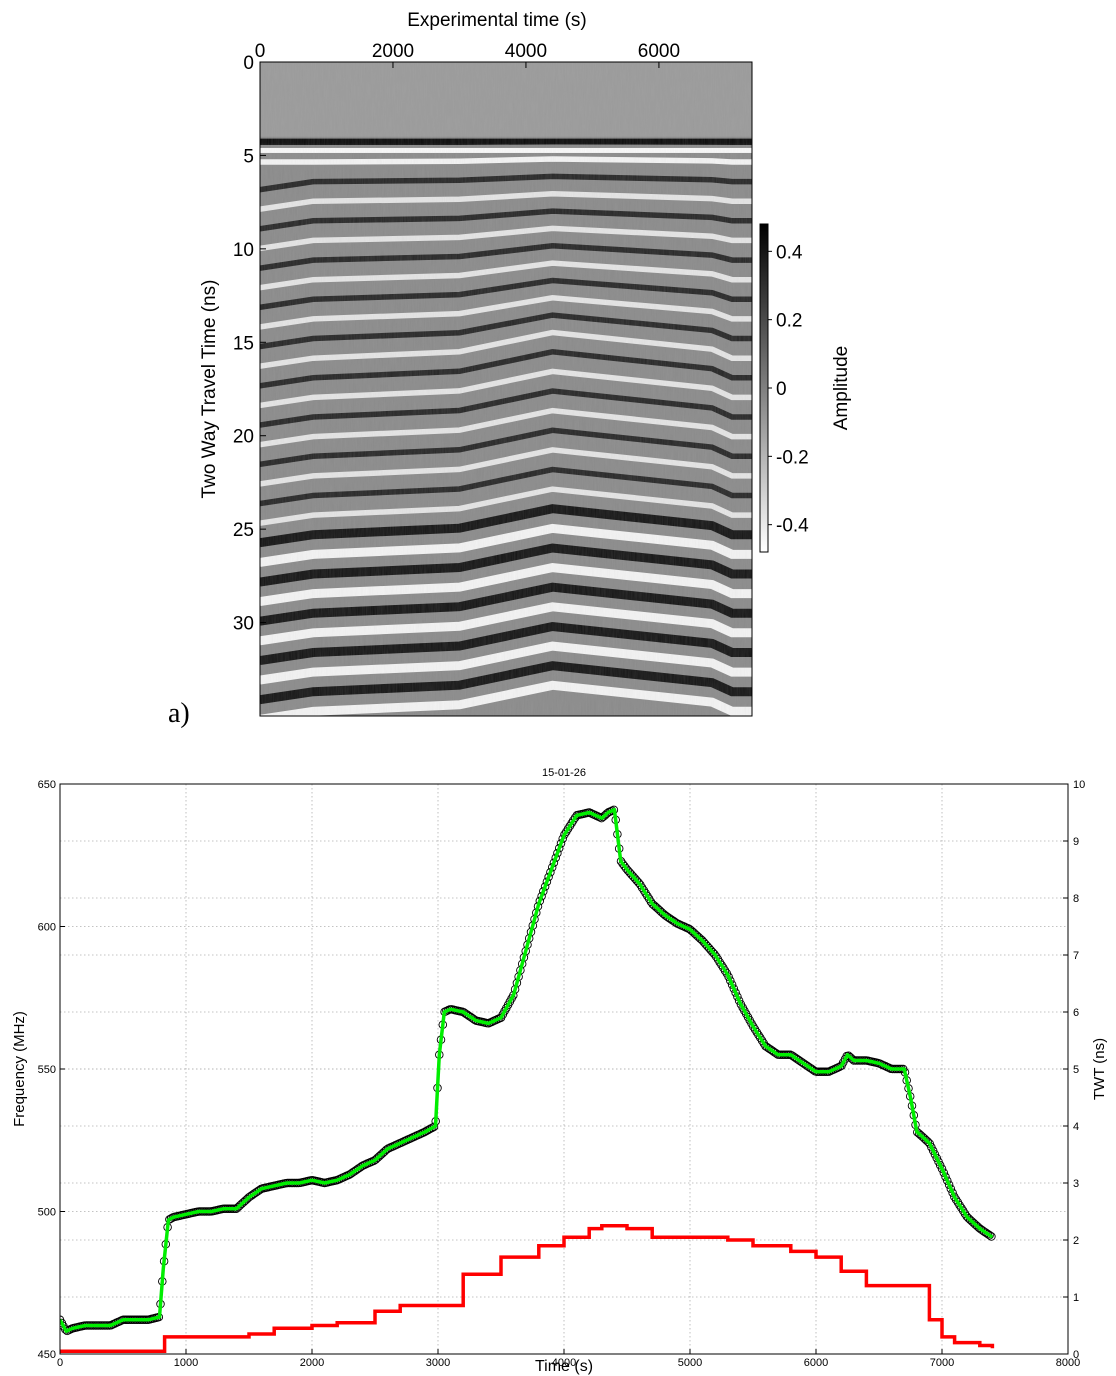 This screenshot has height=1376, width=1116. I want to click on lineplot-right-y-tick-label: 10, so click(1079, 785).